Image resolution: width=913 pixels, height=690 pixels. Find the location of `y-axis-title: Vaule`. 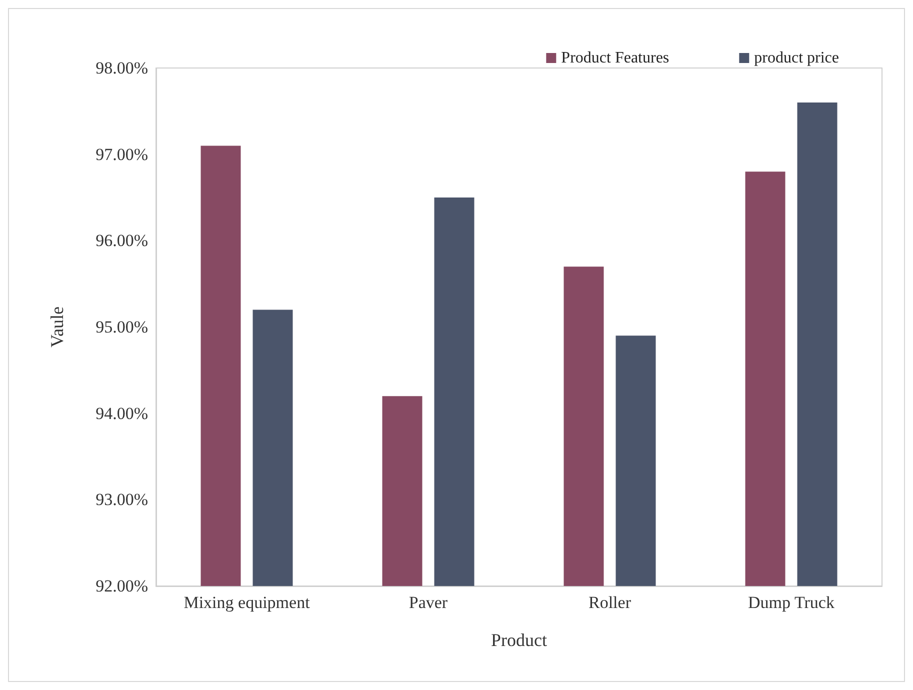

y-axis-title: Vaule is located at coordinates (57, 327).